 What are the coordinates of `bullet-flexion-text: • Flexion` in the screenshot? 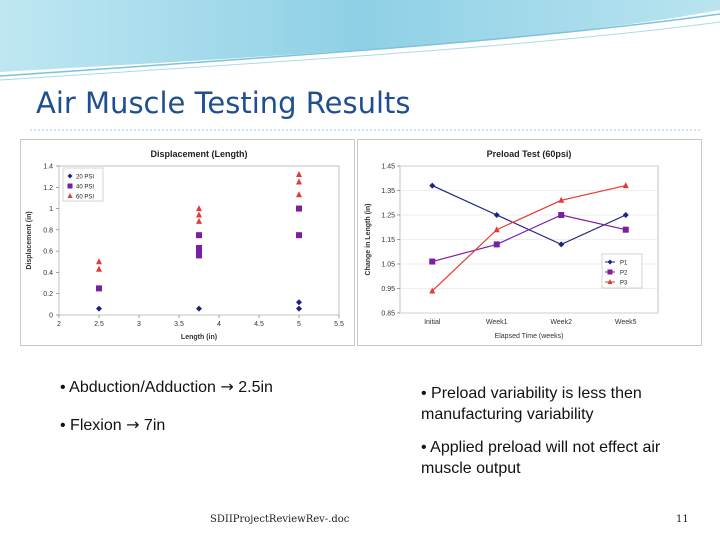 It's located at (91, 425).